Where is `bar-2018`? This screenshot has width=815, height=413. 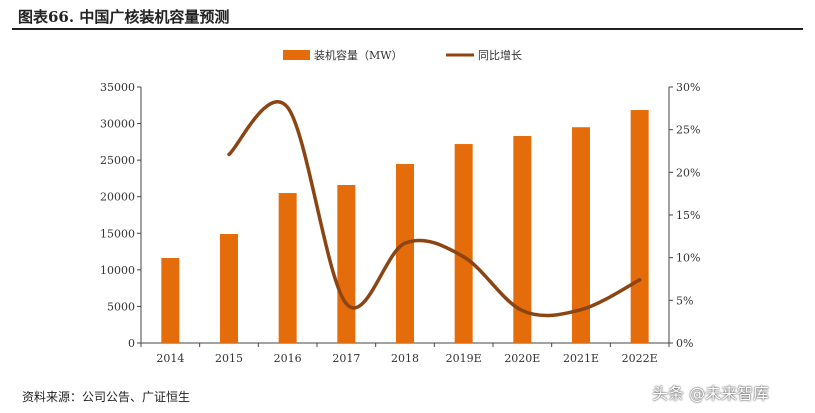
bar-2018 is located at coordinates (405, 253).